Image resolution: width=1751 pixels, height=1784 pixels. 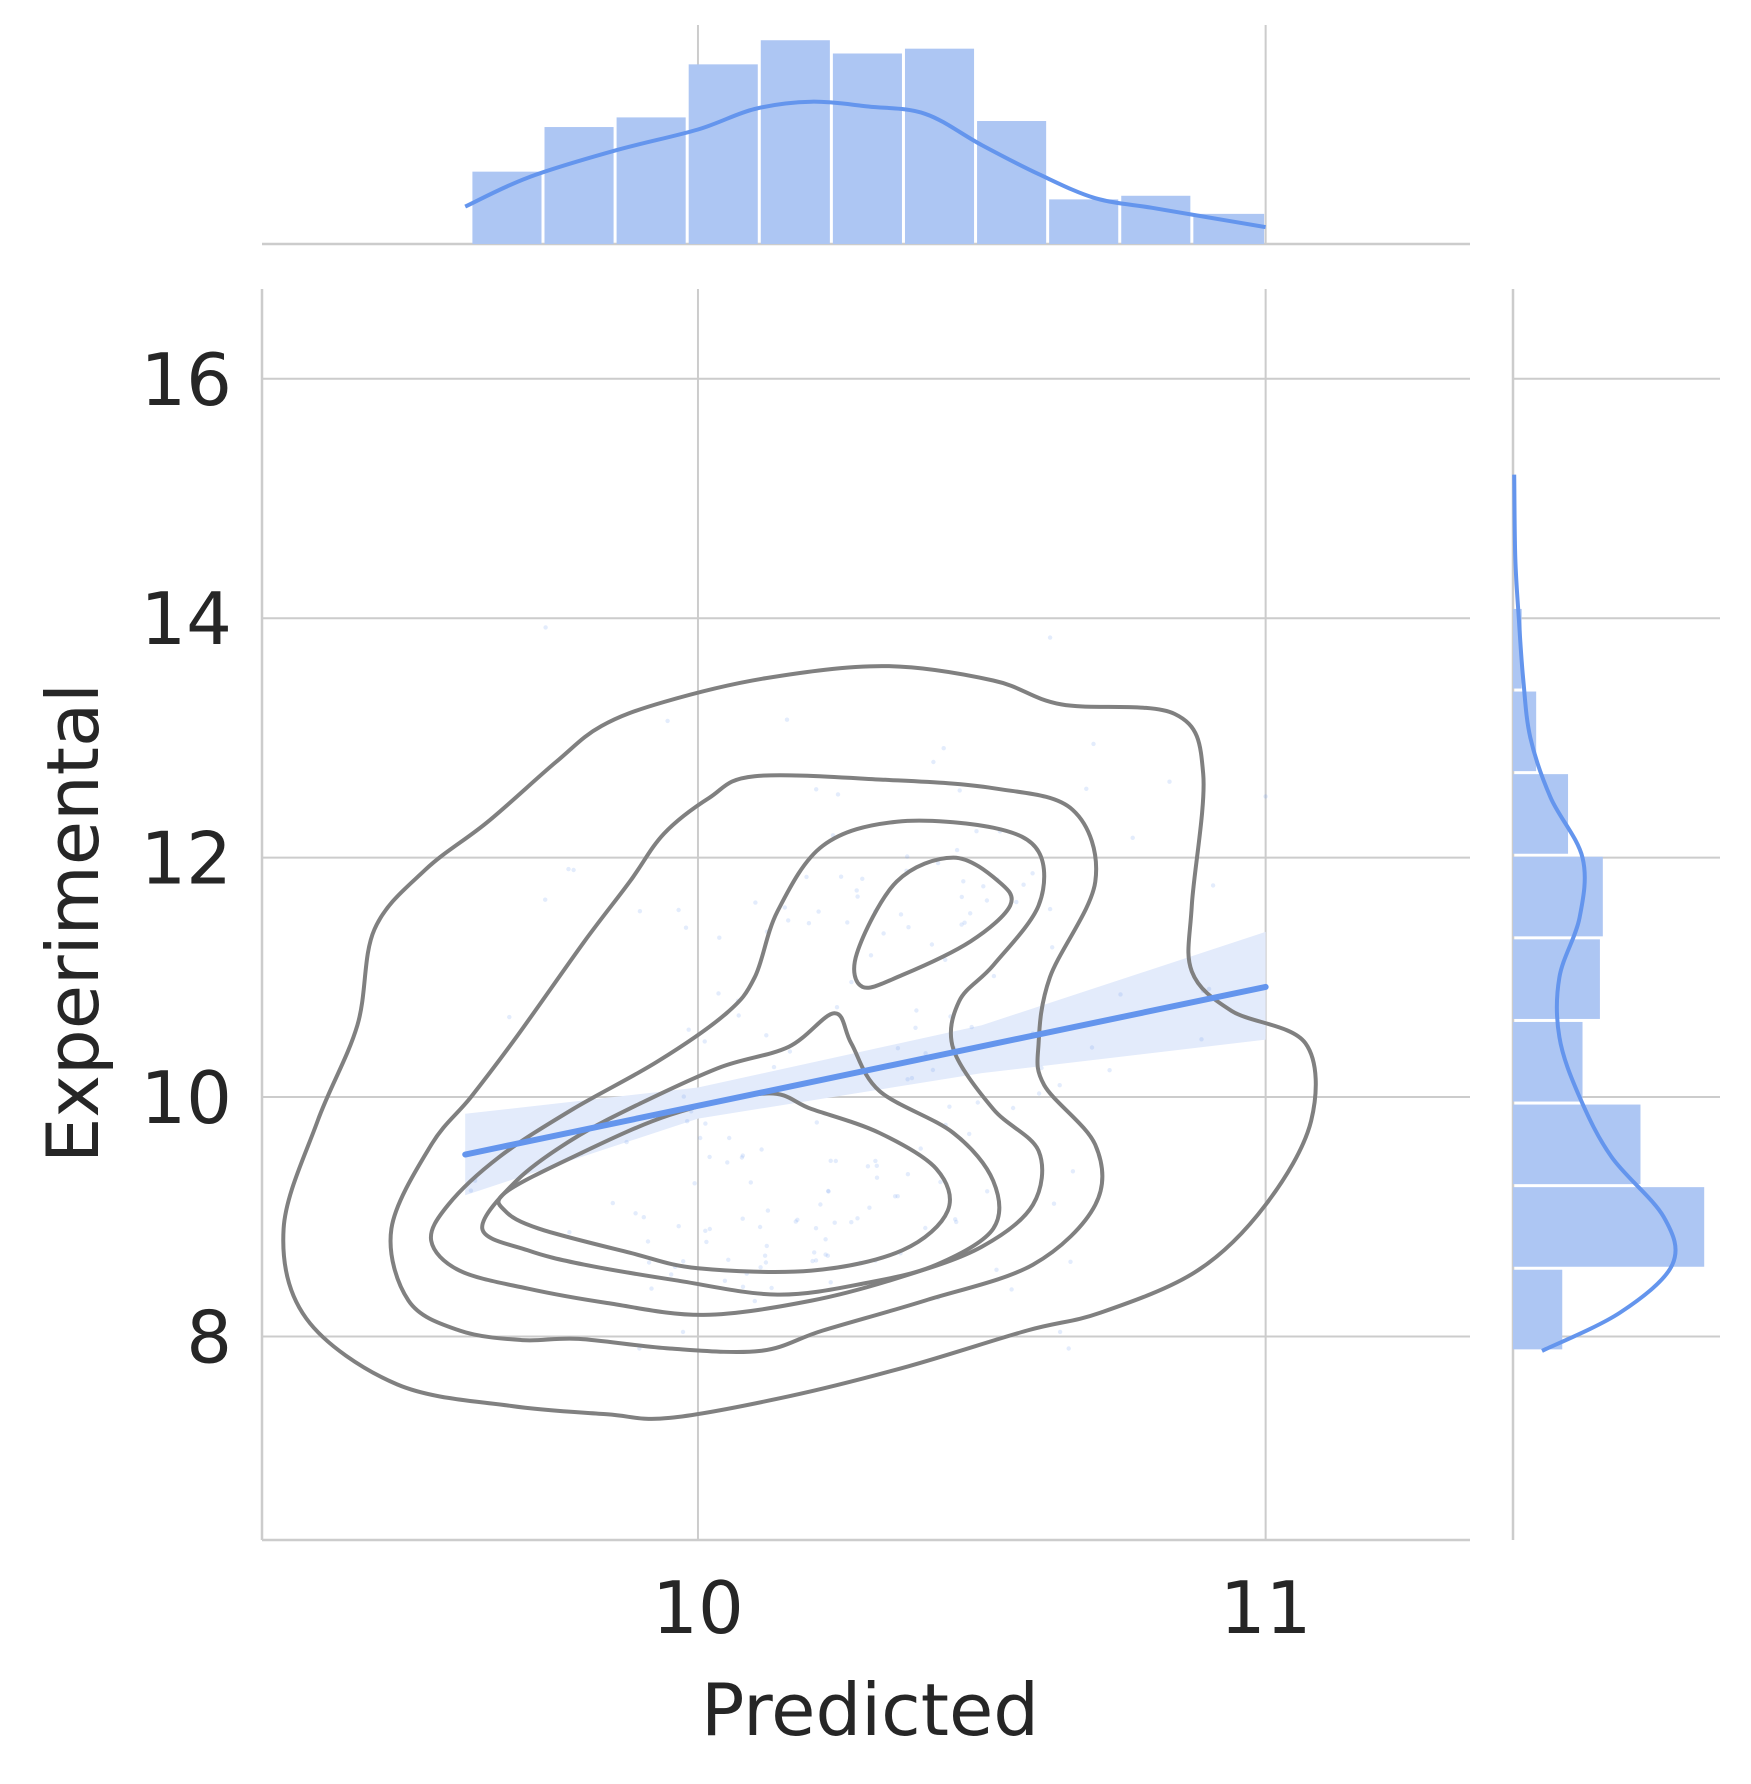 What do you see at coordinates (1266, 1608) in the screenshot?
I see `x-tick-label-11: 11` at bounding box center [1266, 1608].